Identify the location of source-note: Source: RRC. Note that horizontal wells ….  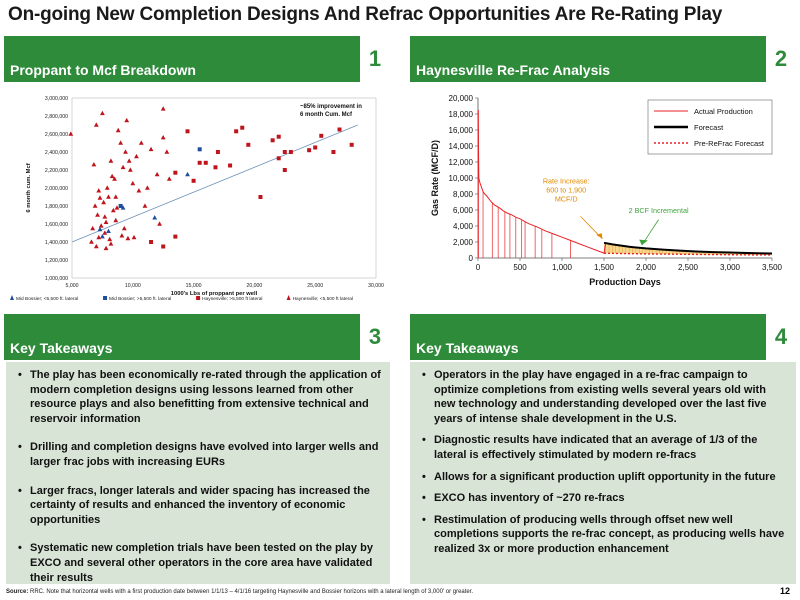
(239, 592).